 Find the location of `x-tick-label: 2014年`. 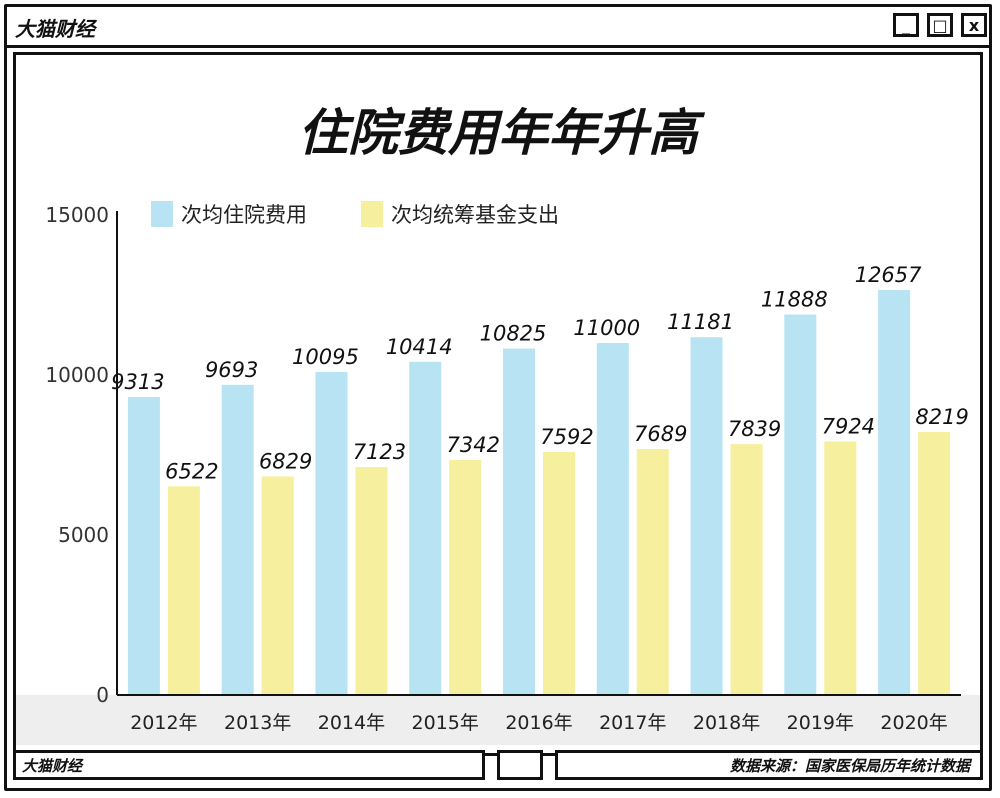

x-tick-label: 2014年 is located at coordinates (351, 723).